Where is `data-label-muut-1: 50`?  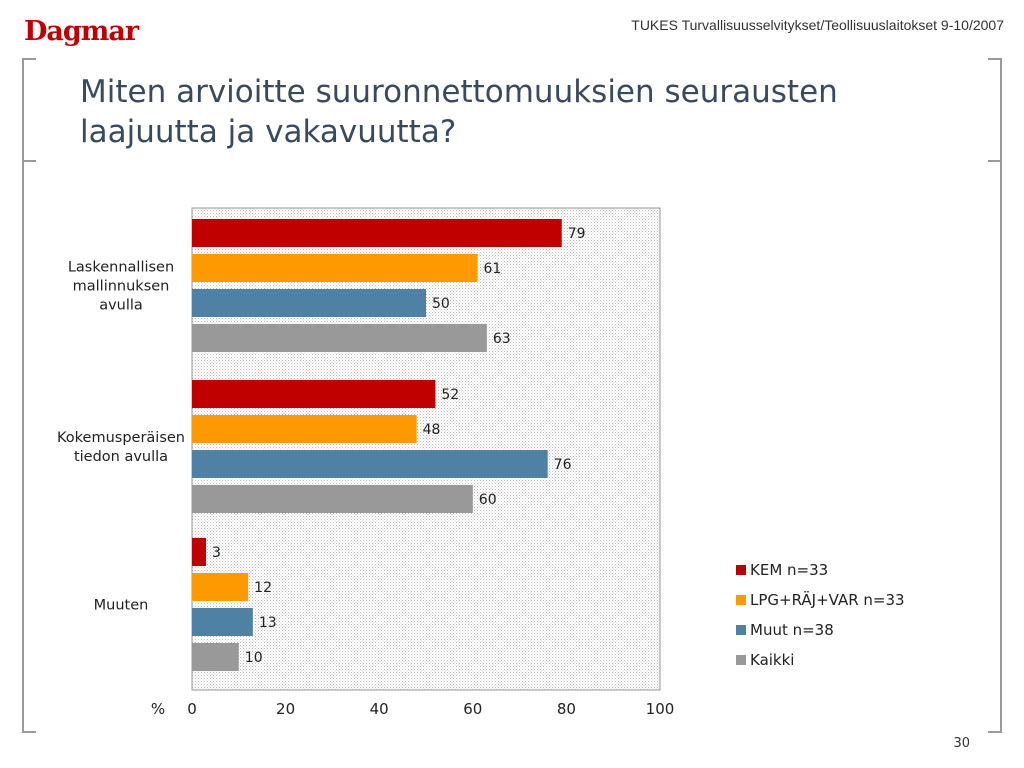 data-label-muut-1: 50 is located at coordinates (441, 304).